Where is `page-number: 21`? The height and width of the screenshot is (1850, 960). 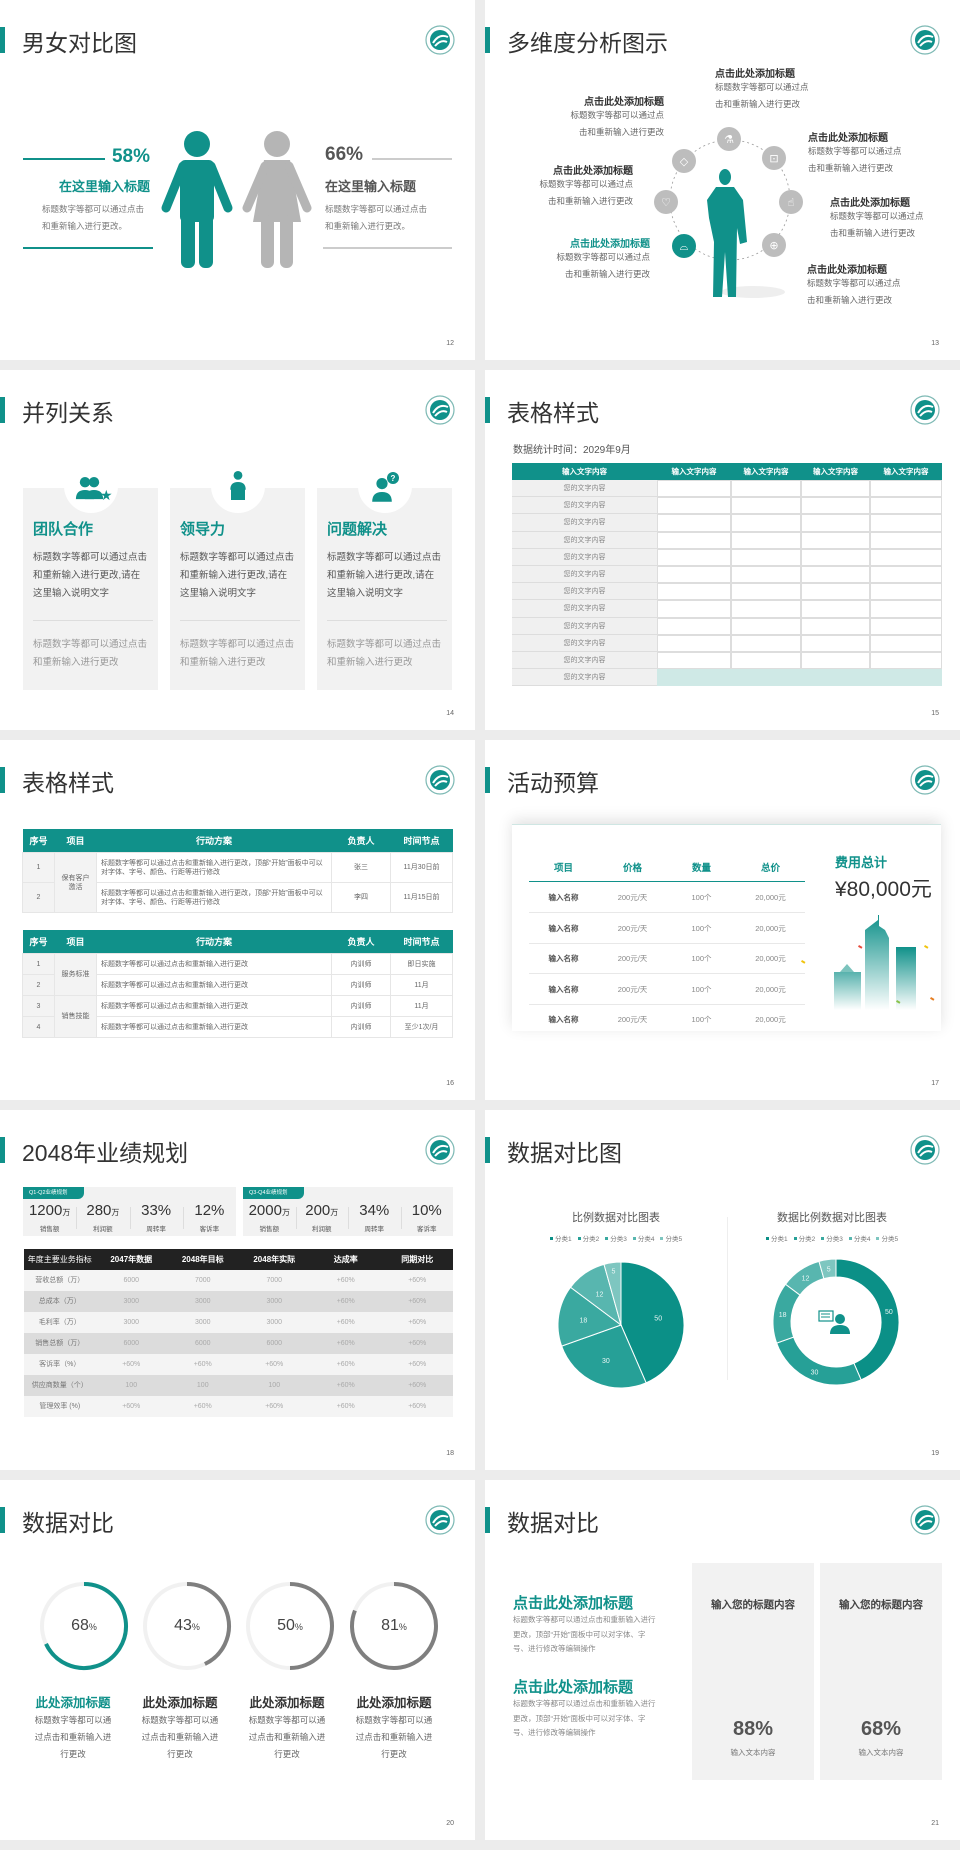 page-number: 21 is located at coordinates (935, 1823).